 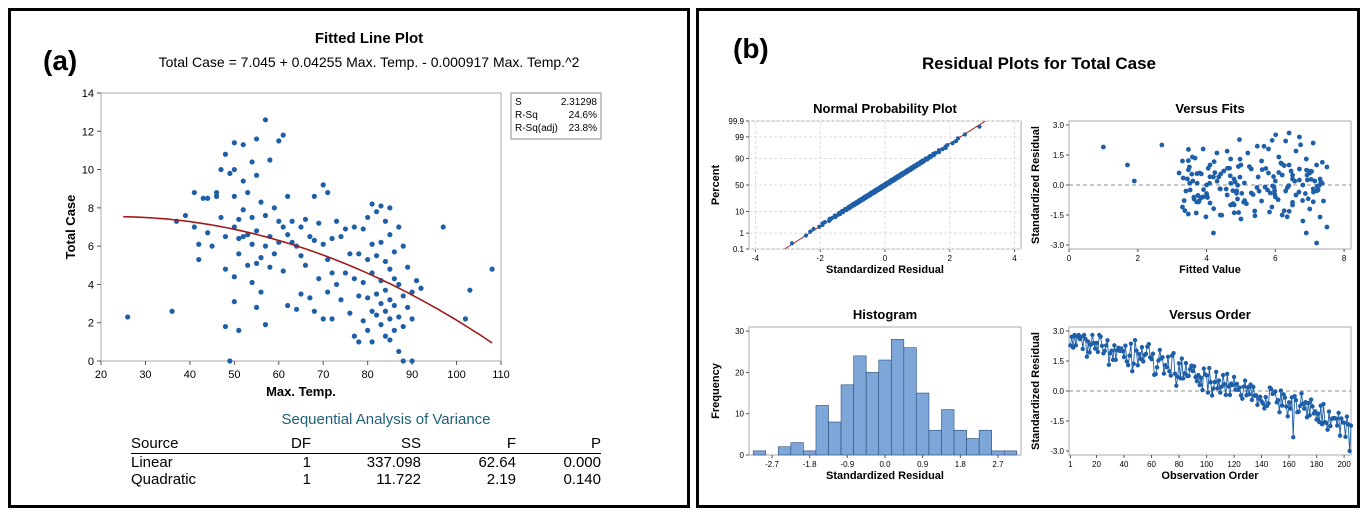 I want to click on stats-label: R-Sq(adj), so click(x=536, y=128).